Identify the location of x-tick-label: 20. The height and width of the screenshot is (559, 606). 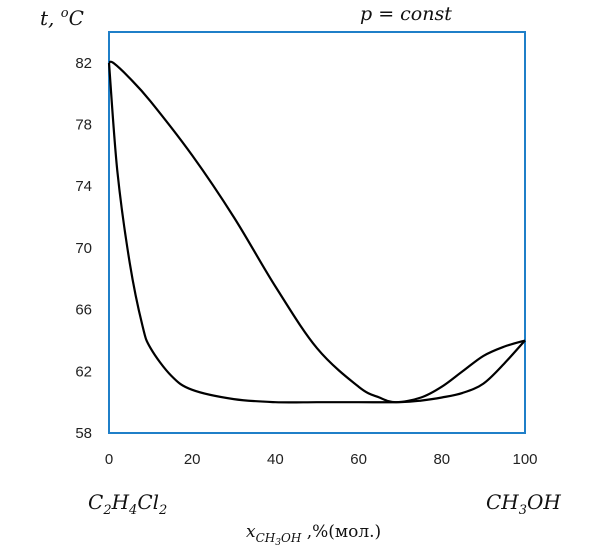
(192, 459).